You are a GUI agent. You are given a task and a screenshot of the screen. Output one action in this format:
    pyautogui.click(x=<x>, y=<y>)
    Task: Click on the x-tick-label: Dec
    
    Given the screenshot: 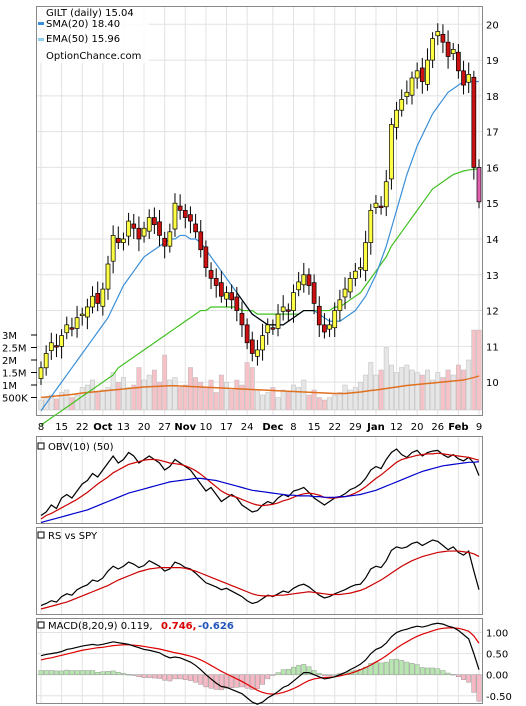 What is the action you would take?
    pyautogui.click(x=272, y=427)
    